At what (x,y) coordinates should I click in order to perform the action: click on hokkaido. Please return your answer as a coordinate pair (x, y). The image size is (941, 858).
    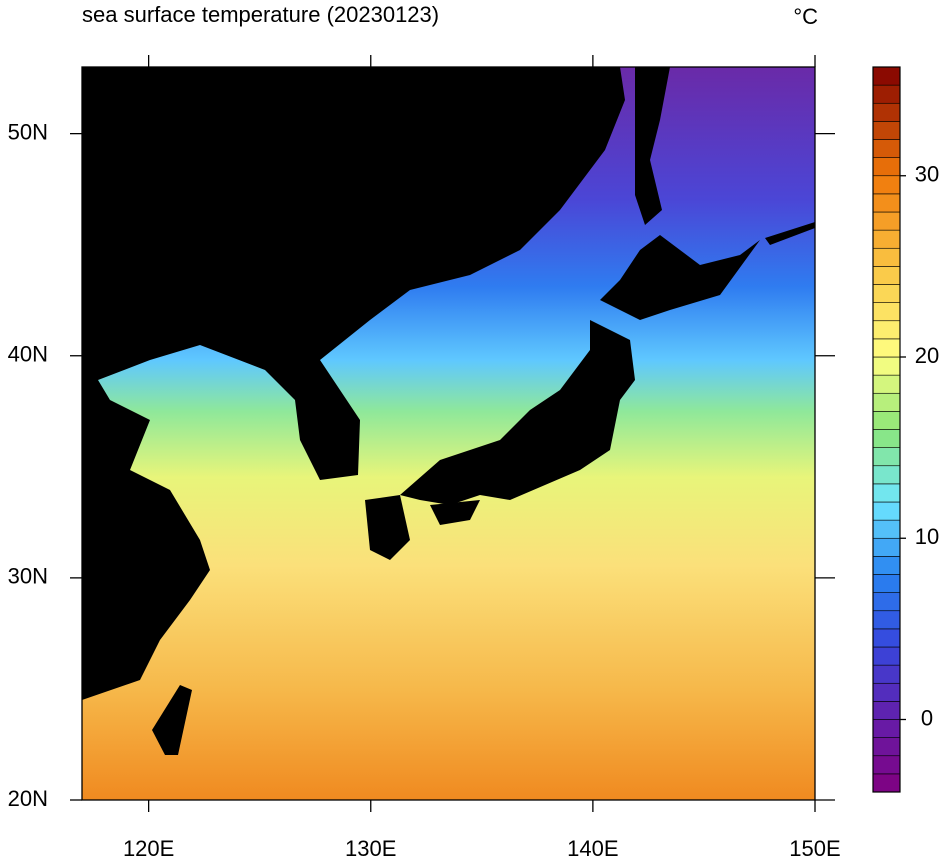
    Looking at the image, I should click on (680, 277).